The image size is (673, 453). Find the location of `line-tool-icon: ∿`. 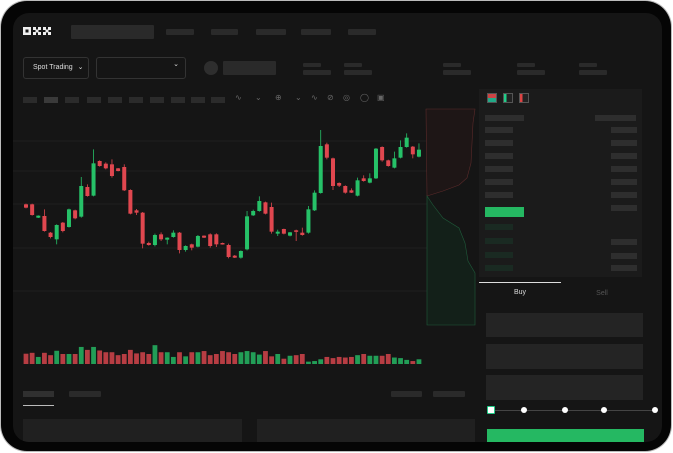

line-tool-icon: ∿ is located at coordinates (314, 97).